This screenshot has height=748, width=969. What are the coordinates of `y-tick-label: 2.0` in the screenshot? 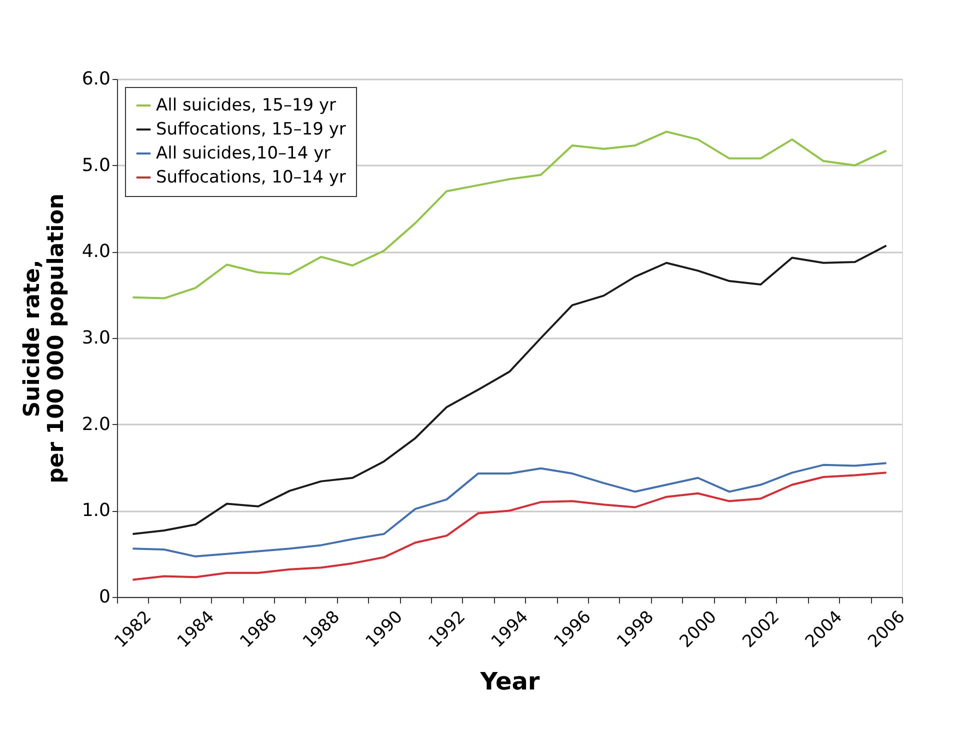 It's located at (96, 424).